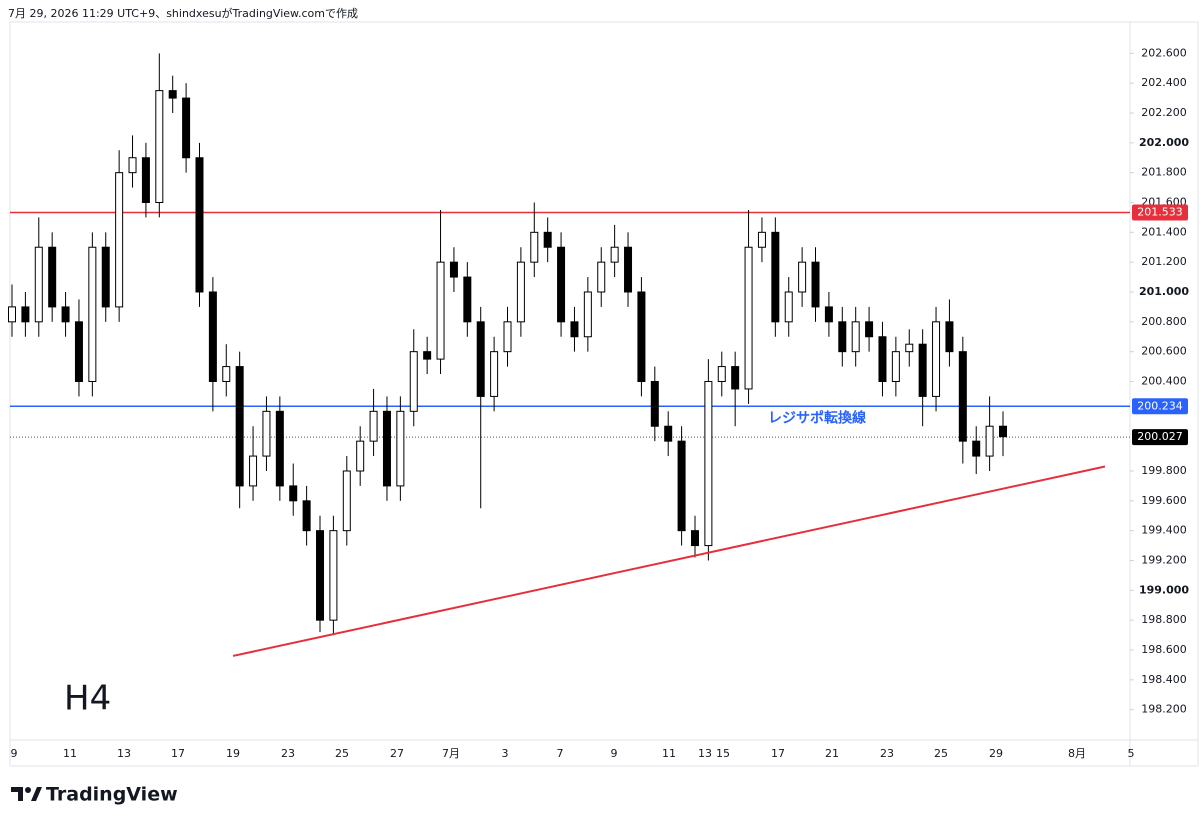 Image resolution: width=1200 pixels, height=827 pixels. I want to click on x-tick-label: 9, so click(614, 753).